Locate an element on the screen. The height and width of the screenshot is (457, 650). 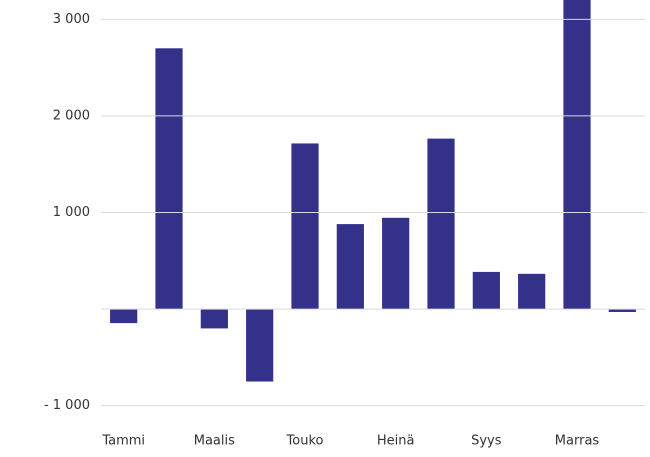
y-tick-label: 1 000 is located at coordinates (71, 212).